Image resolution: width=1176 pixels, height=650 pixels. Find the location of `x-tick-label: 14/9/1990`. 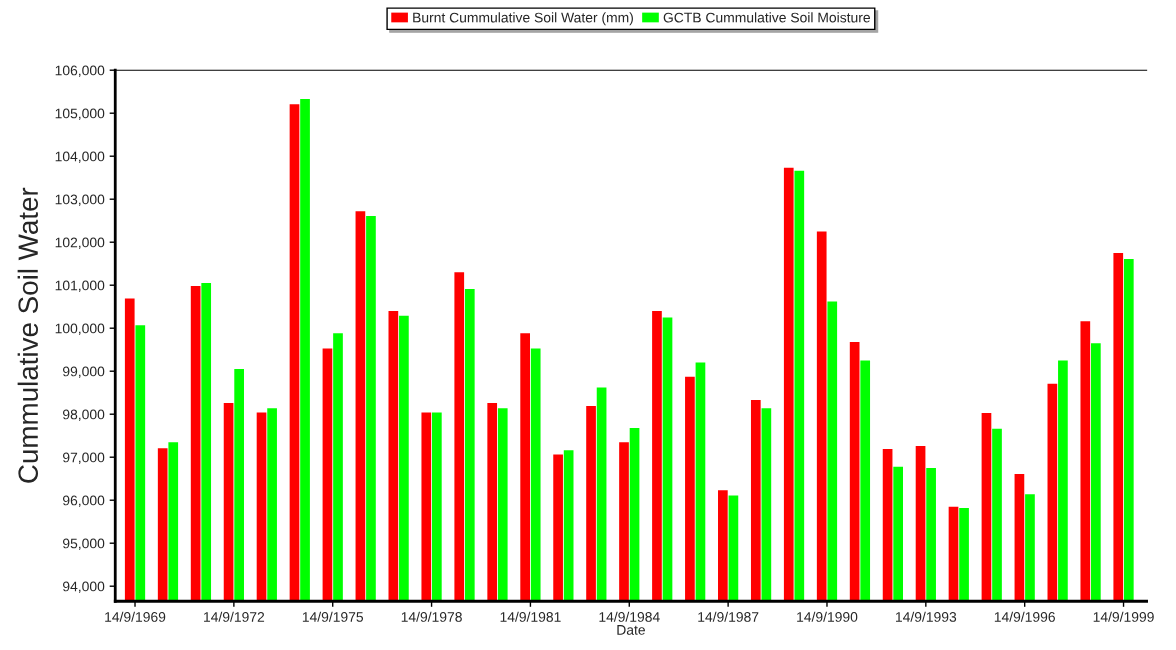

x-tick-label: 14/9/1990 is located at coordinates (827, 616).